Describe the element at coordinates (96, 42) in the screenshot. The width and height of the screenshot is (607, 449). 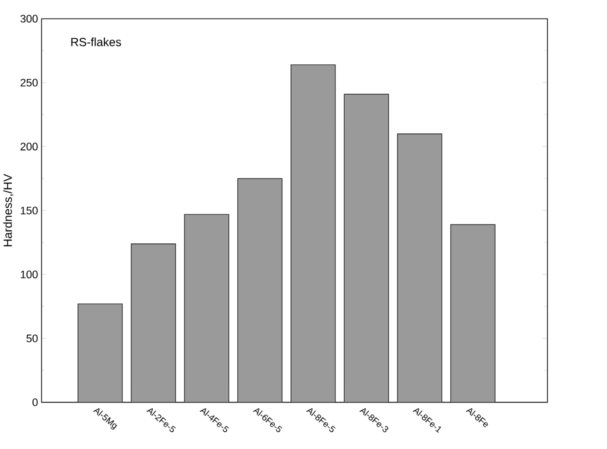
I see `annotation: RS-flakes` at that location.